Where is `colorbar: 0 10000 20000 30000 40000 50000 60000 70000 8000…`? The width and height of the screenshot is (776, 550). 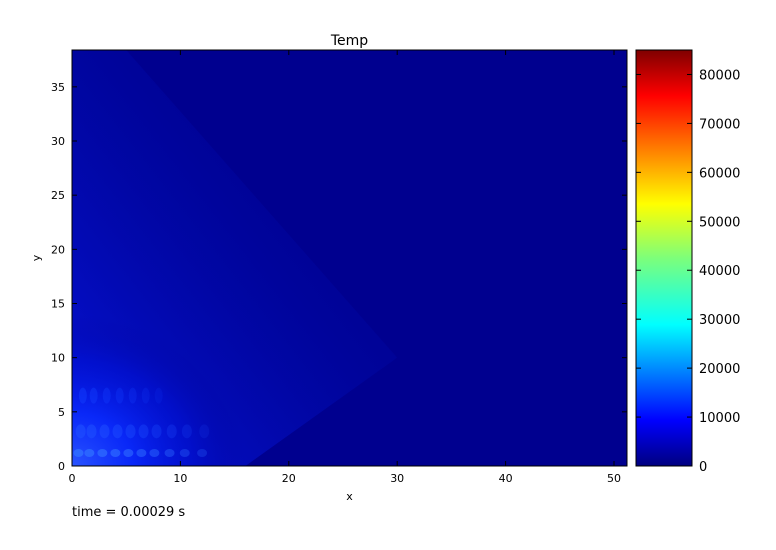
colorbar: 0 10000 20000 30000 40000 50000 60000 70000 8000… is located at coordinates (687, 262).